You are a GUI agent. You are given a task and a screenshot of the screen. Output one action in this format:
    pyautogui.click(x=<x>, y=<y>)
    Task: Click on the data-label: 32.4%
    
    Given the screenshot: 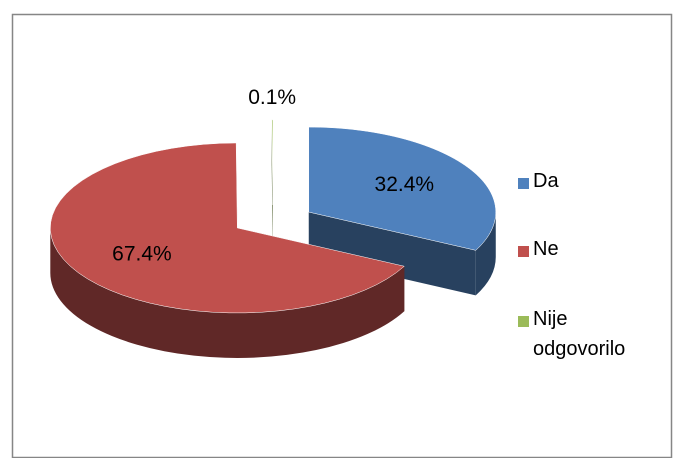 What is the action you would take?
    pyautogui.click(x=405, y=184)
    